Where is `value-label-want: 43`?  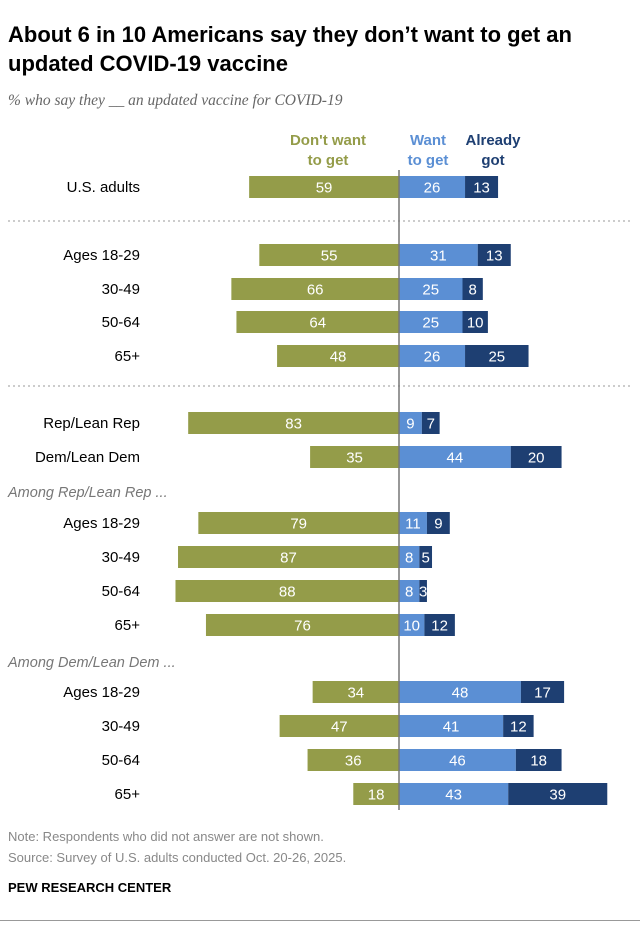 value-label-want: 43 is located at coordinates (453, 795).